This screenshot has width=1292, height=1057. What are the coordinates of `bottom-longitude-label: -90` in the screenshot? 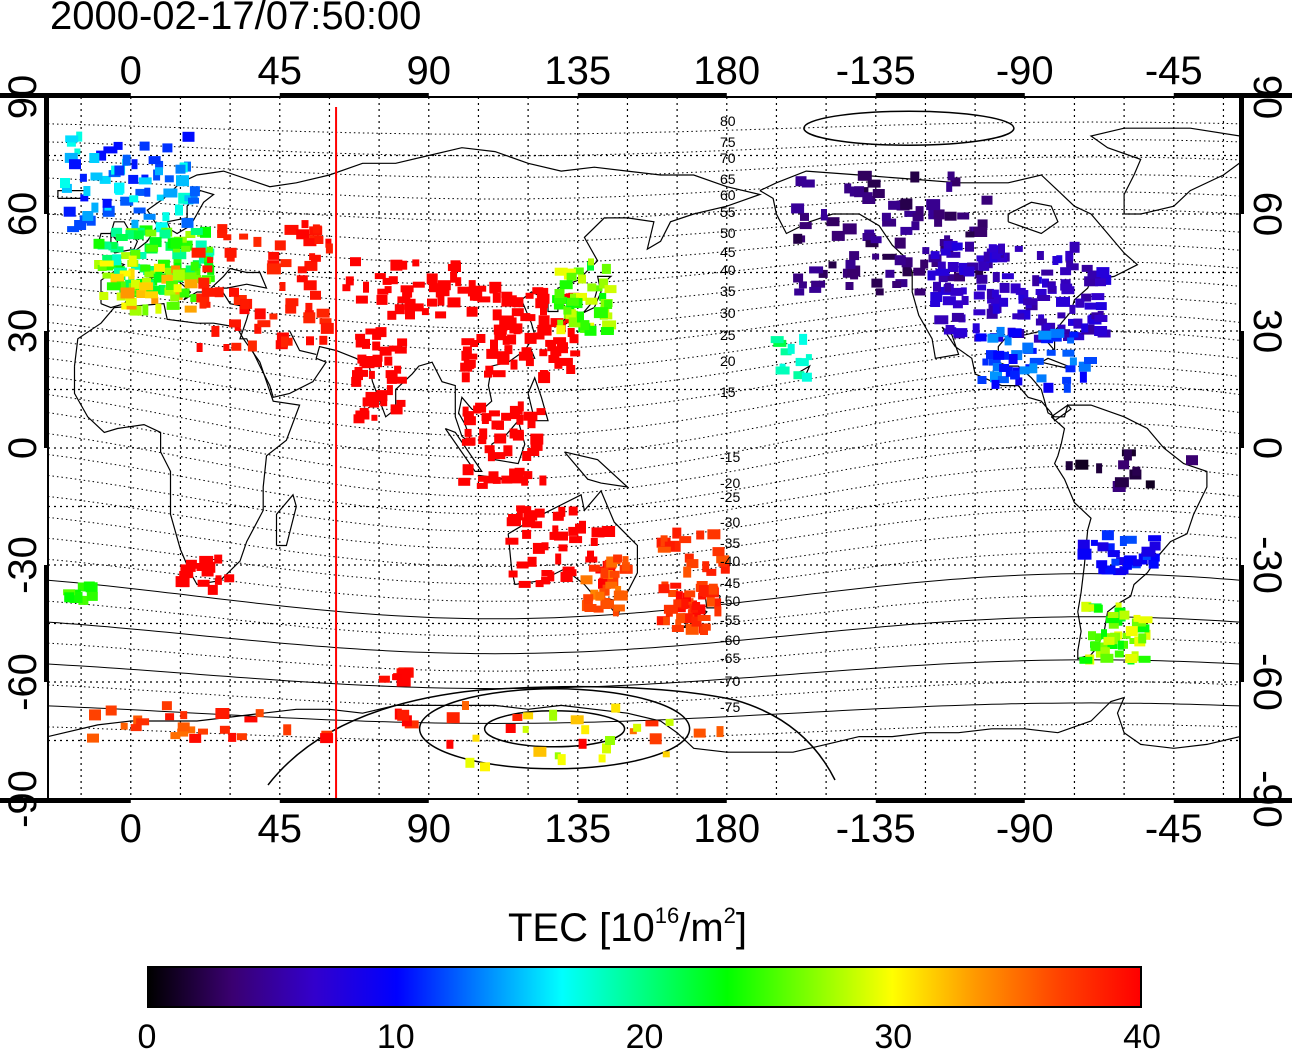 It's located at (1025, 829).